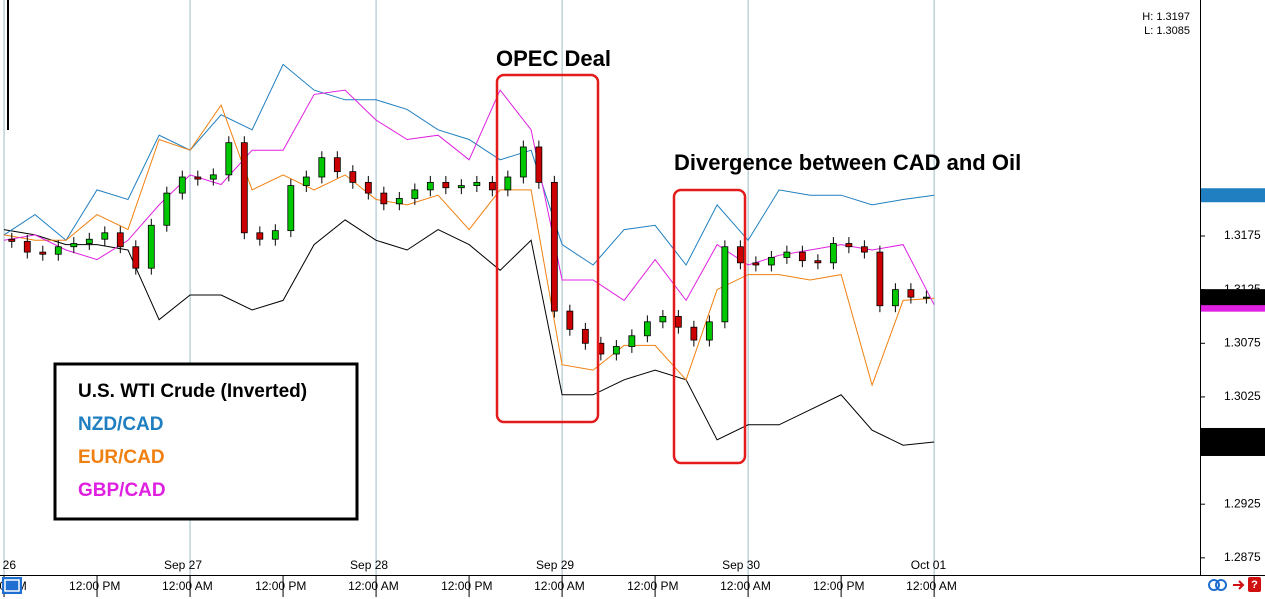 The image size is (1265, 599). I want to click on y-tick-label: 1.3075, so click(1242, 342).